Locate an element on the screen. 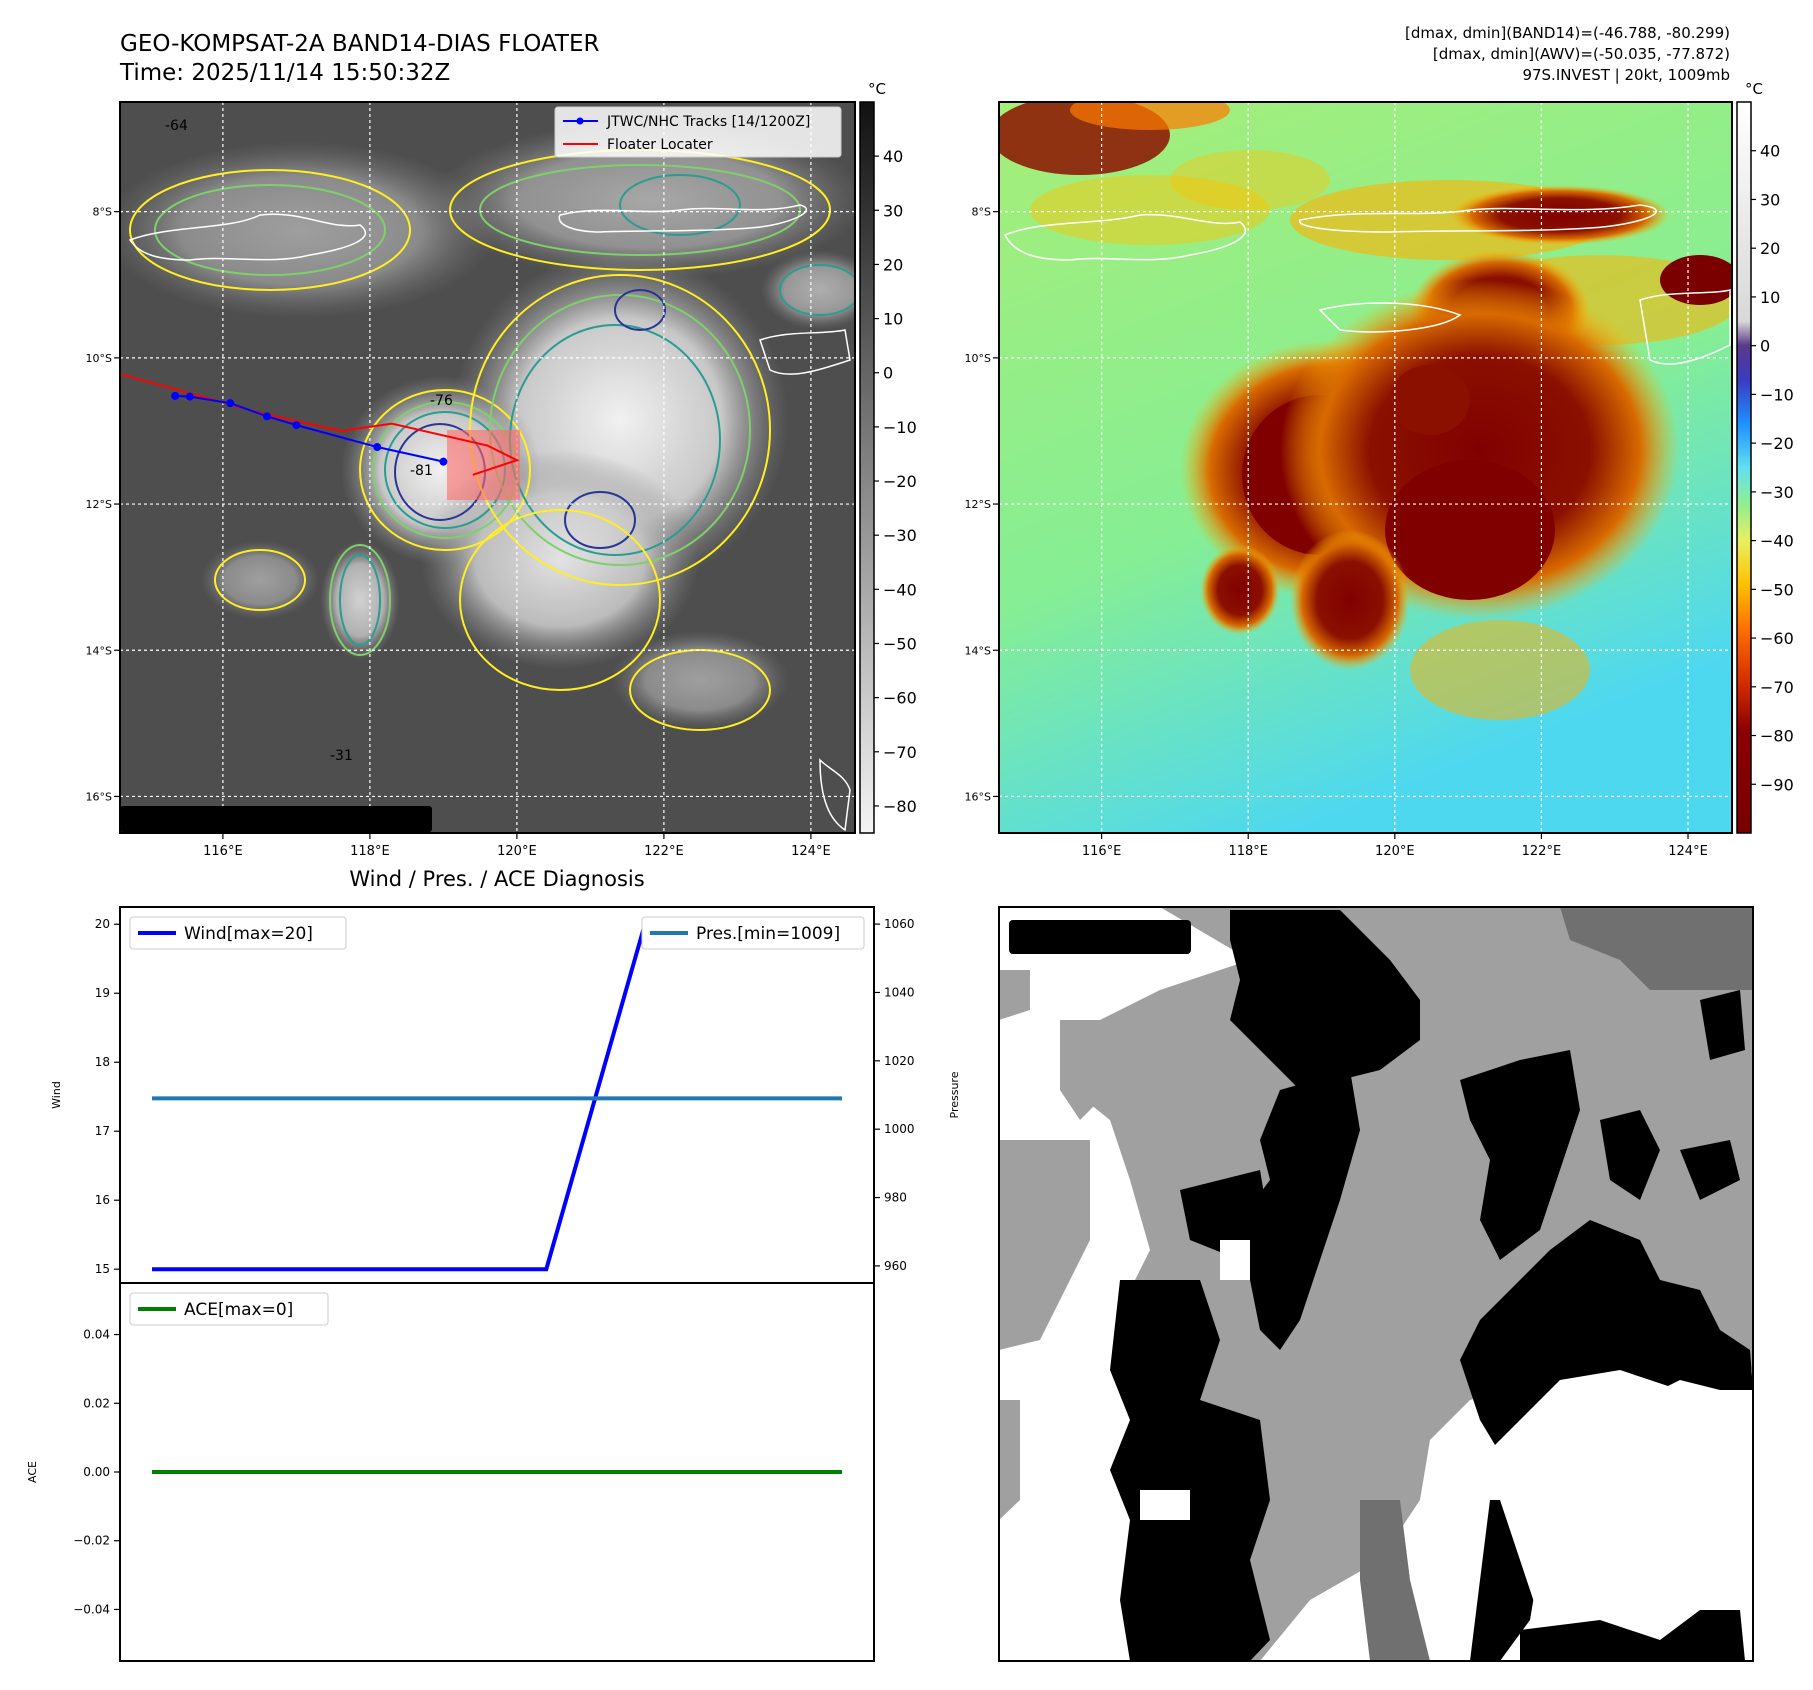 Image resolution: width=1813 pixels, height=1690 pixels. color-colorbar-tick-label: −20 is located at coordinates (1777, 443).